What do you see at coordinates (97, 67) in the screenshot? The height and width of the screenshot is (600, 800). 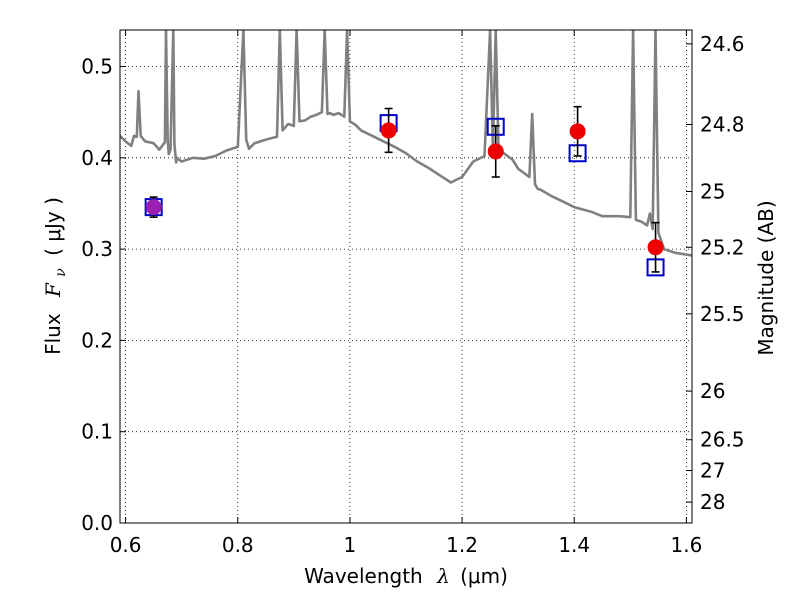 I see `y-tick-label: 0.5` at bounding box center [97, 67].